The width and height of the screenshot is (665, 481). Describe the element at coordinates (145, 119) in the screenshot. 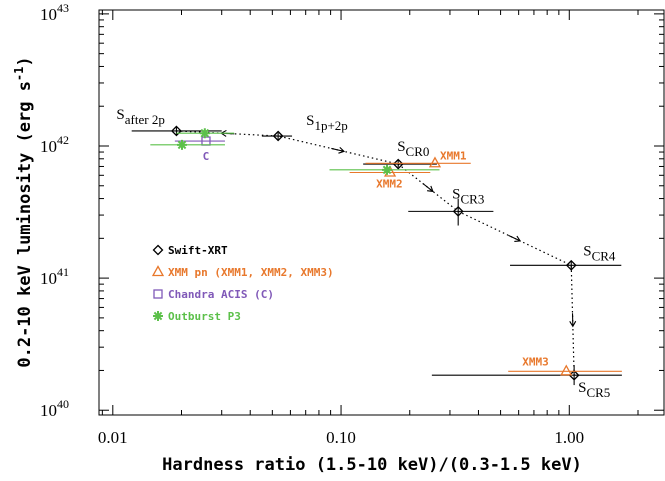

I see `point-label-sub: after 2p` at that location.